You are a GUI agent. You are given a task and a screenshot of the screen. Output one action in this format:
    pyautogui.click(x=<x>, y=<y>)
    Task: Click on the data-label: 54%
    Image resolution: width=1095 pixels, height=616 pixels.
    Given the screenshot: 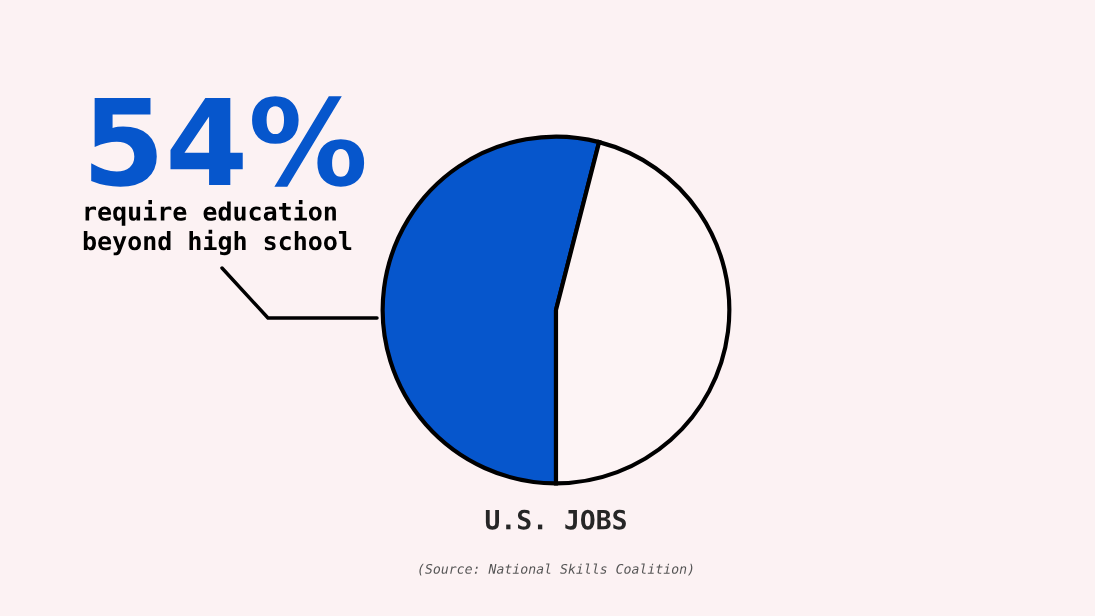 What is the action you would take?
    pyautogui.click(x=228, y=141)
    